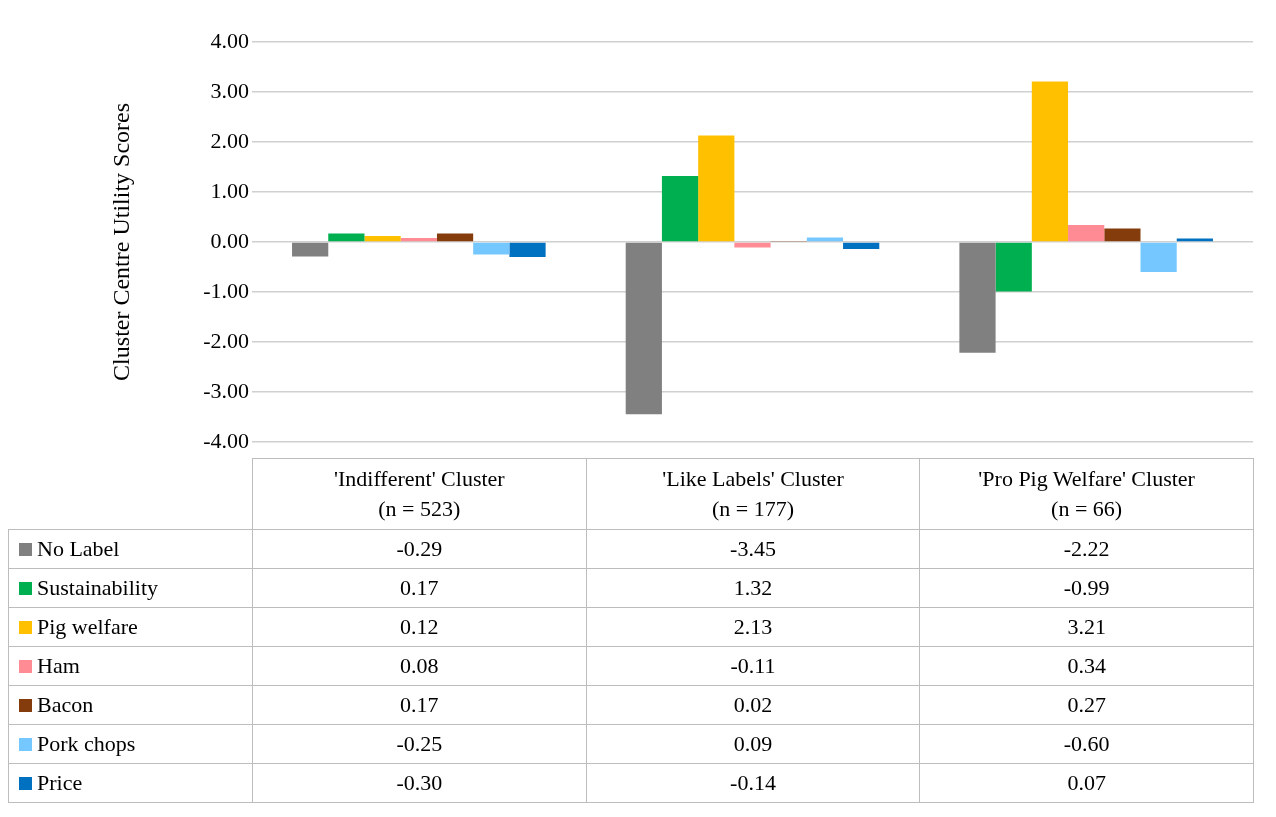 Image resolution: width=1276 pixels, height=817 pixels. What do you see at coordinates (226, 440) in the screenshot?
I see `y-tick-label: -4.00` at bounding box center [226, 440].